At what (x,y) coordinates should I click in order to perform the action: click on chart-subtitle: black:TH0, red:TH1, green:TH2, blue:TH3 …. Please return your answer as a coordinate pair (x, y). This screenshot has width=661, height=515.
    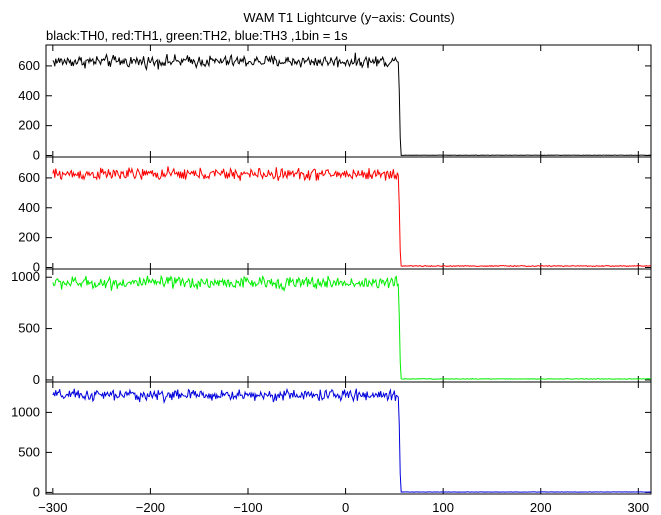
    Looking at the image, I should click on (197, 35).